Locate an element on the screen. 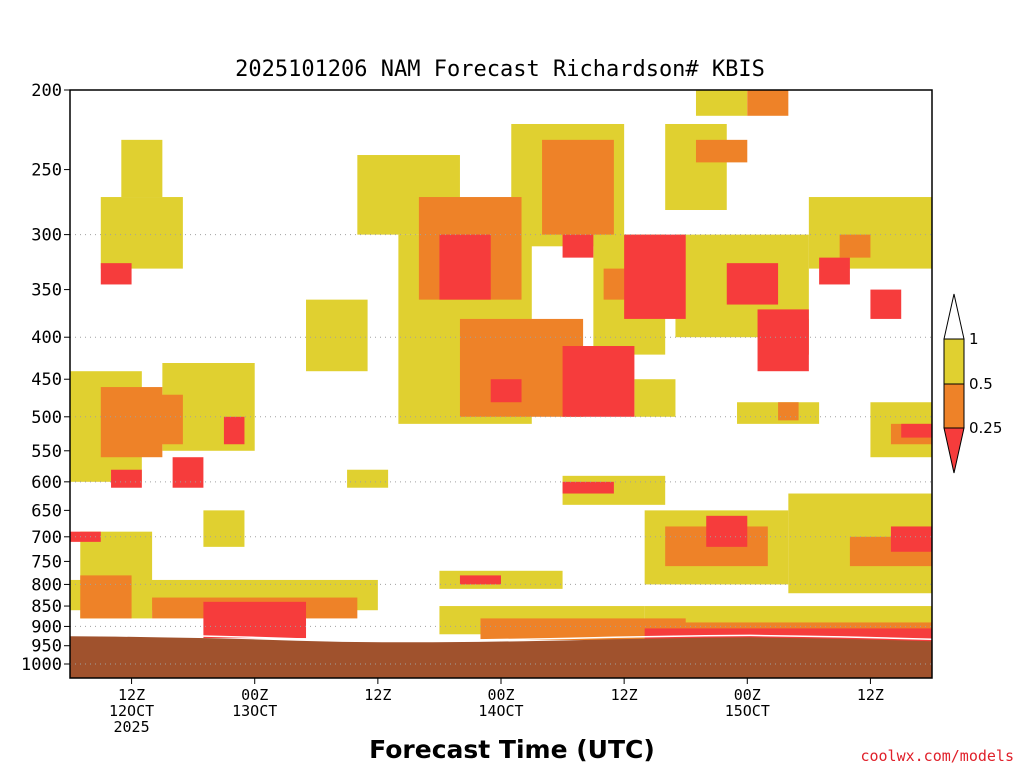 The image size is (1024, 768). y-tick-label-650: 650 is located at coordinates (46, 511).